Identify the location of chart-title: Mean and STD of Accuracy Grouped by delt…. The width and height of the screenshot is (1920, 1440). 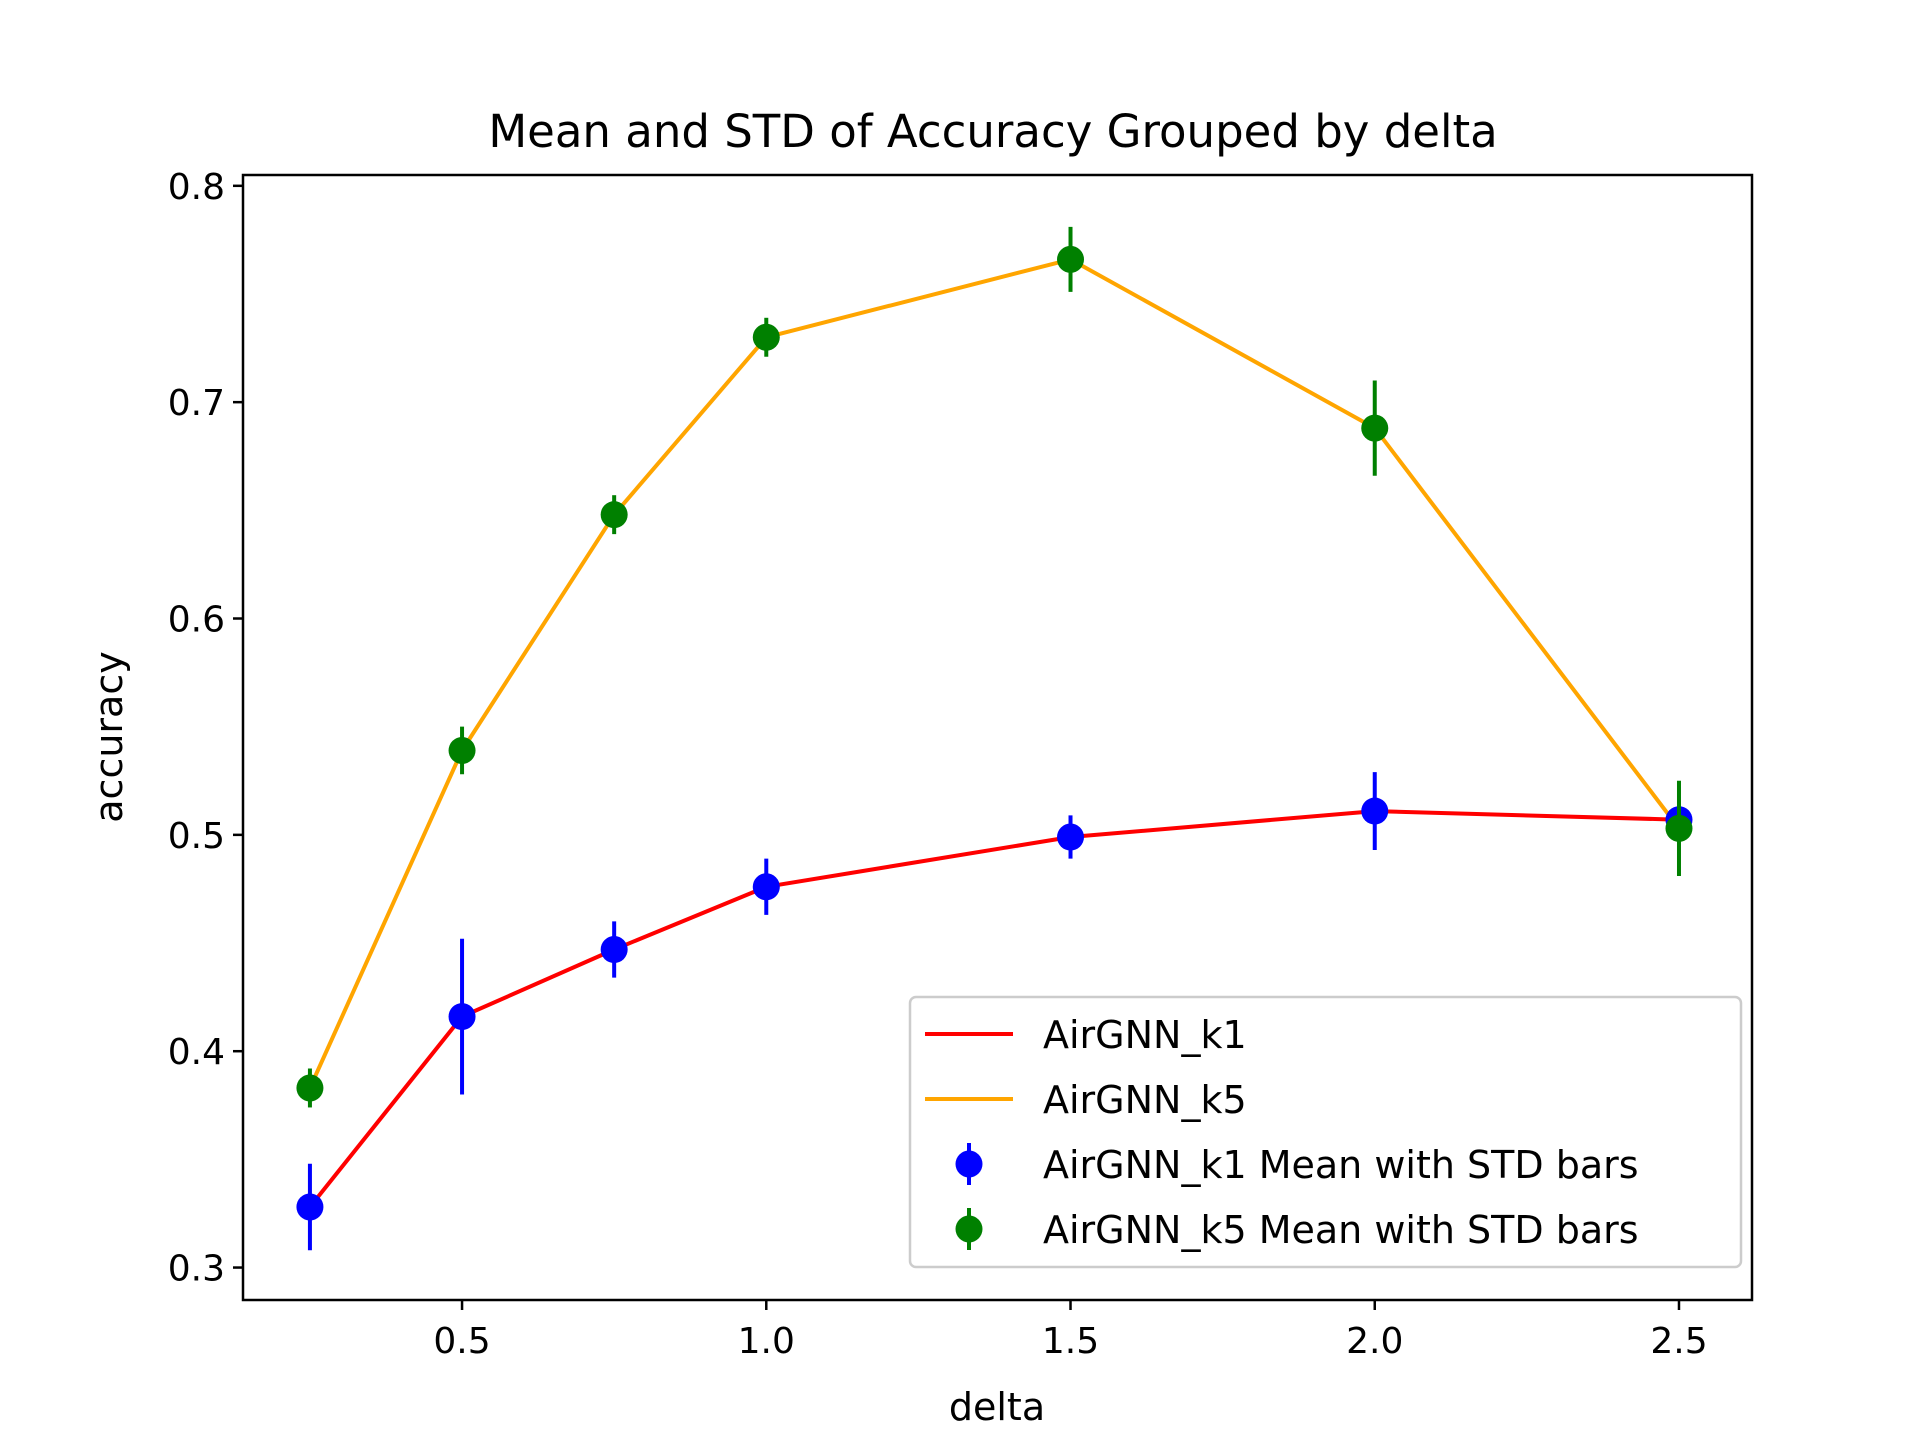
(992, 131).